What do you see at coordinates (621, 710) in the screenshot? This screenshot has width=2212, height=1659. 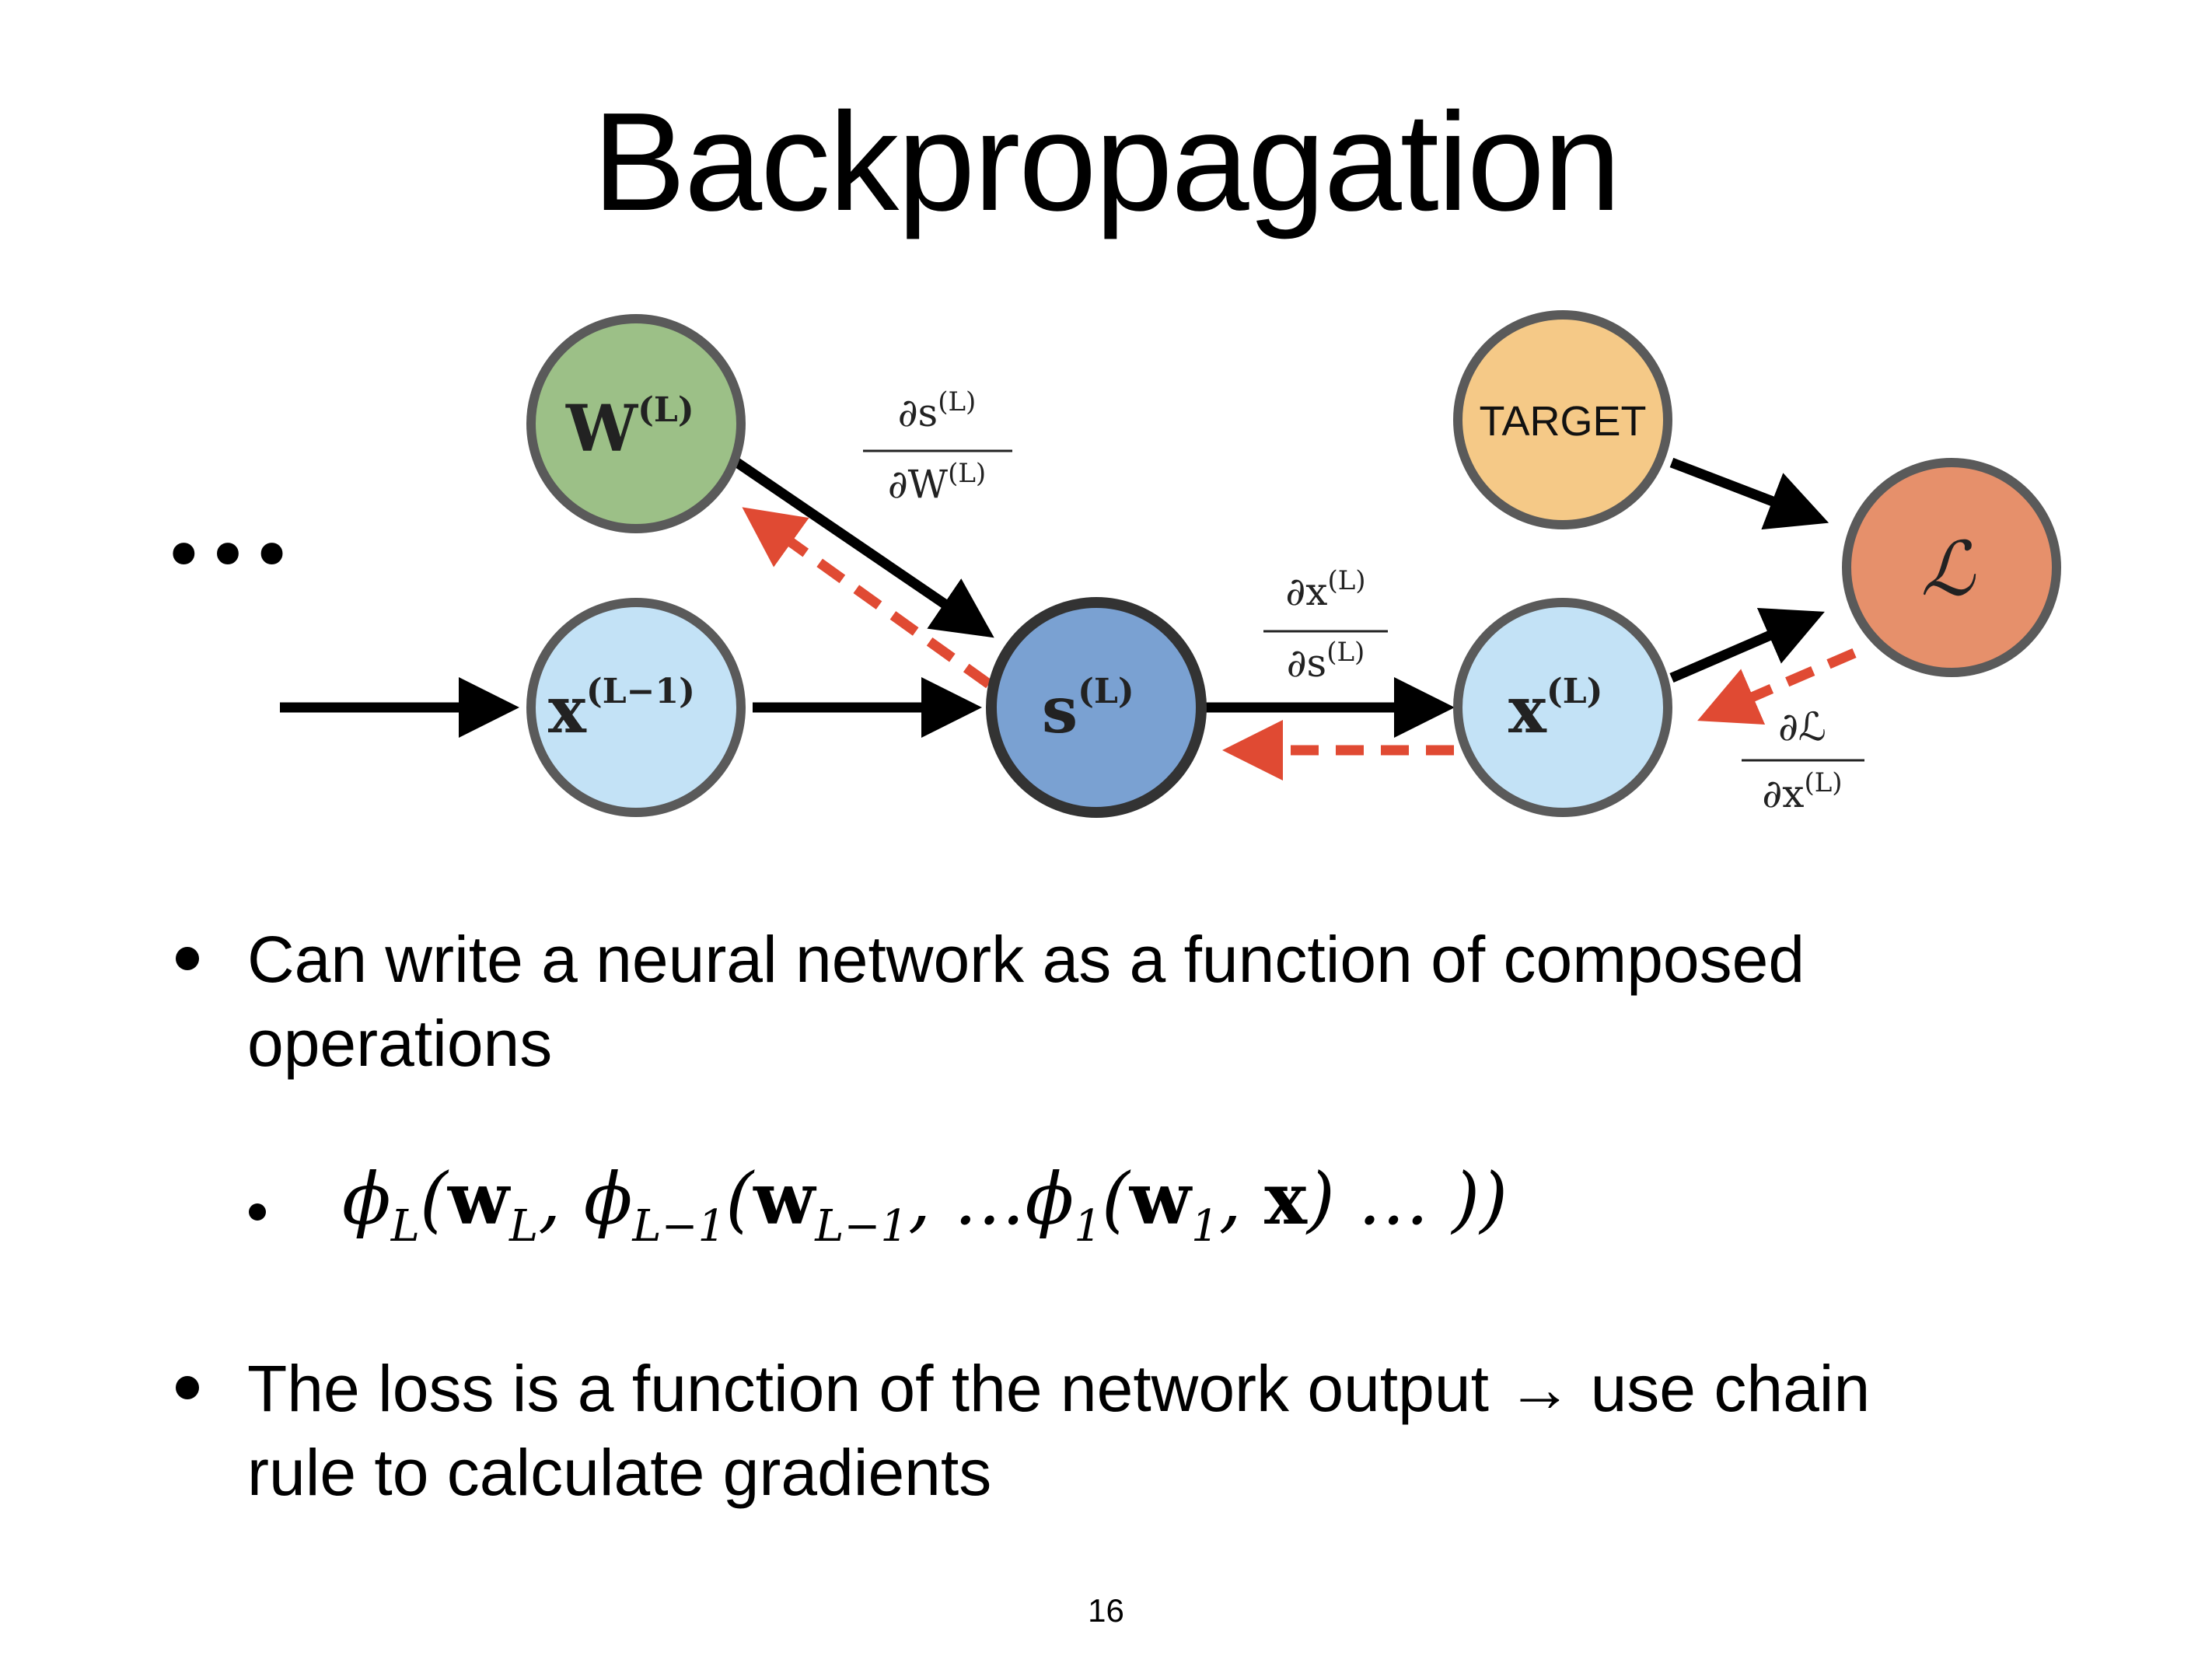 I see `svg-text: x(L−1)` at bounding box center [621, 710].